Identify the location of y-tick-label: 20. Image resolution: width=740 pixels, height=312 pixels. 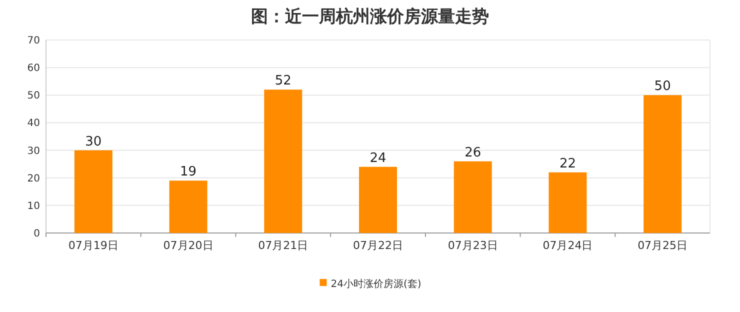
(33, 178).